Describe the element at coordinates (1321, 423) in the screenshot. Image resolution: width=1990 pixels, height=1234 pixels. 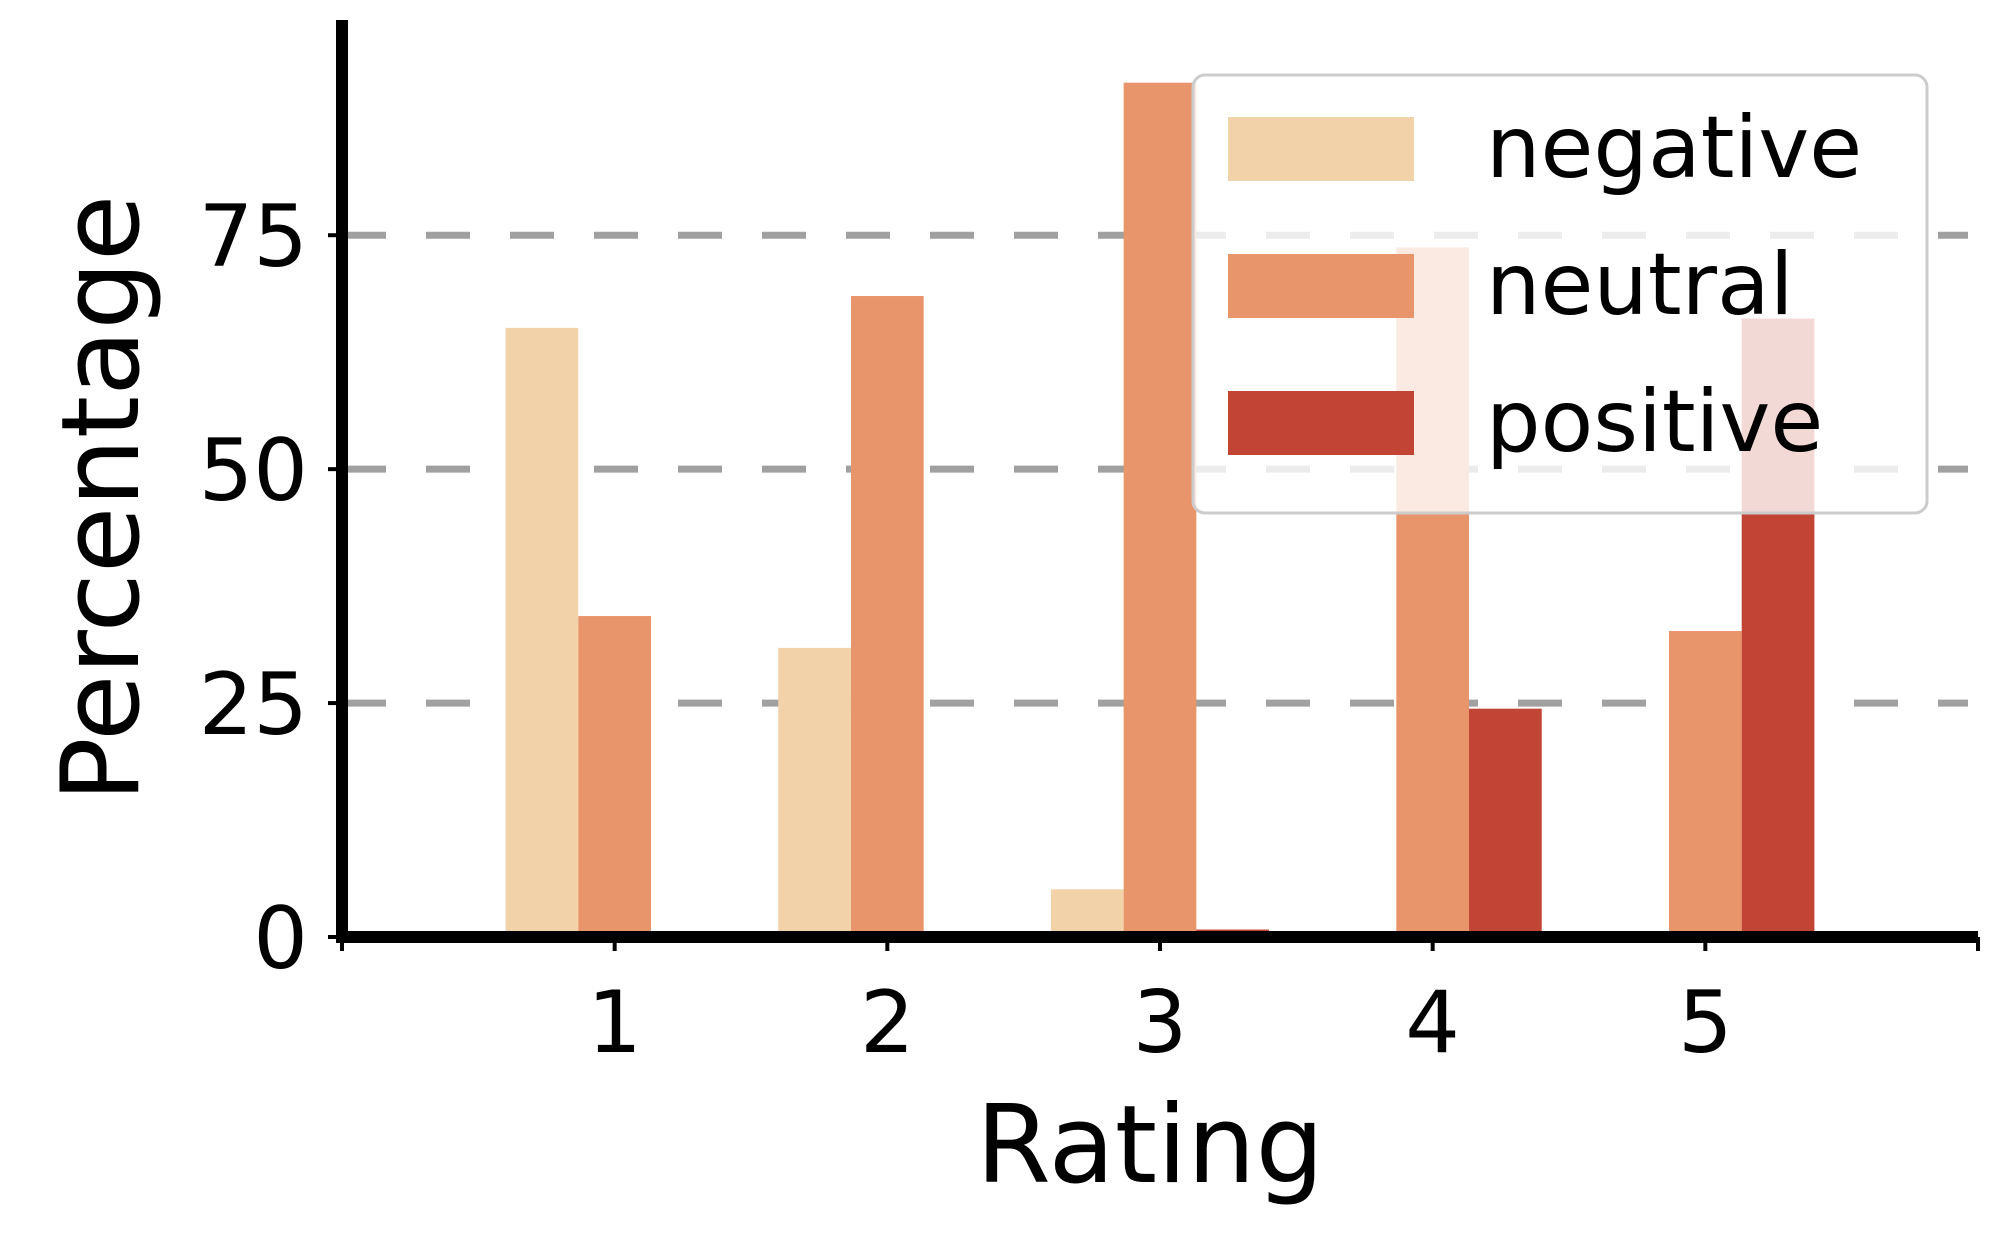
I see `legend-swatch-positive` at that location.